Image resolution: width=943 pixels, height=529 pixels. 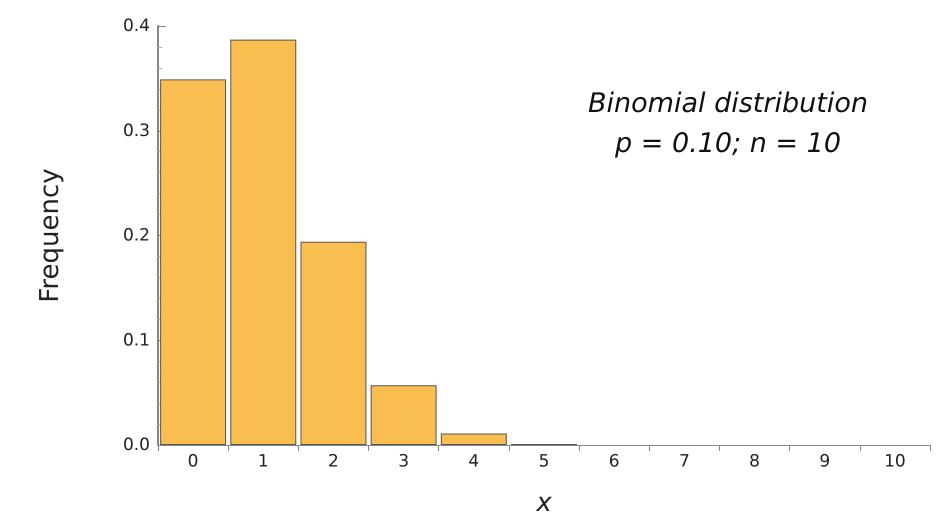 I want to click on x-axis-title: x, so click(x=543, y=503).